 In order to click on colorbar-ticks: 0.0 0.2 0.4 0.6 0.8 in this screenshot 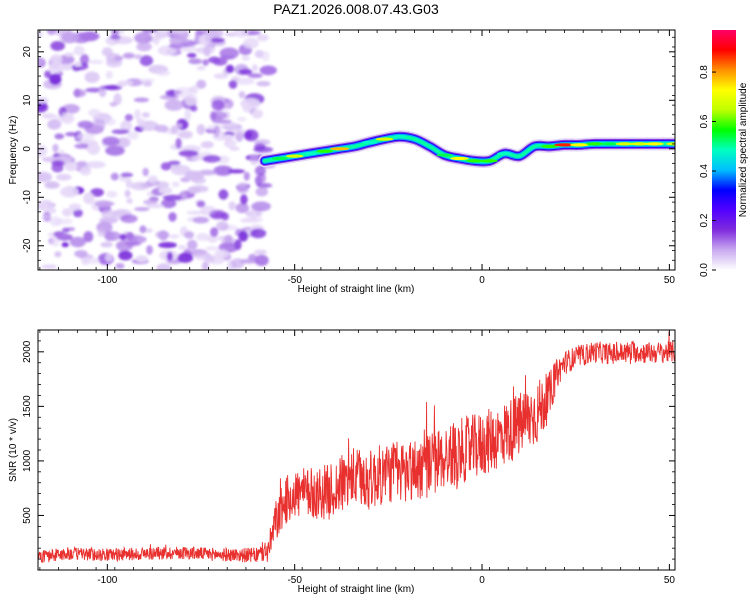, I will do `click(707, 171)`.